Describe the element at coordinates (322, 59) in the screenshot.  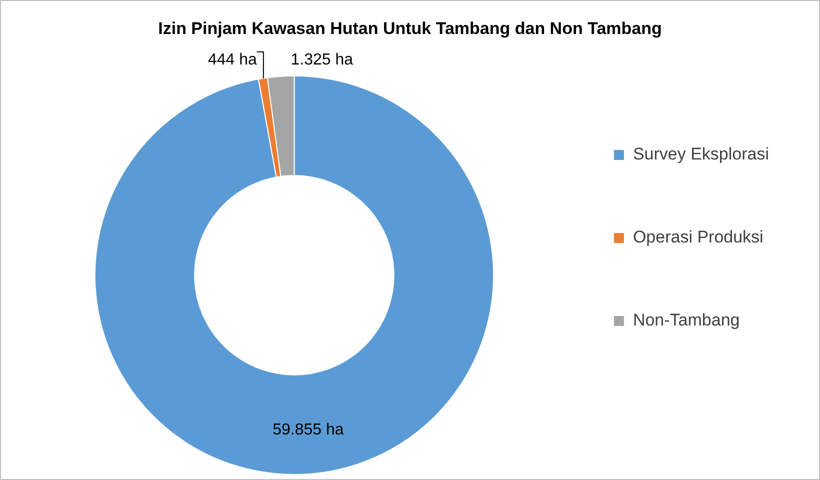
I see `data-label: 1.325 ha` at that location.